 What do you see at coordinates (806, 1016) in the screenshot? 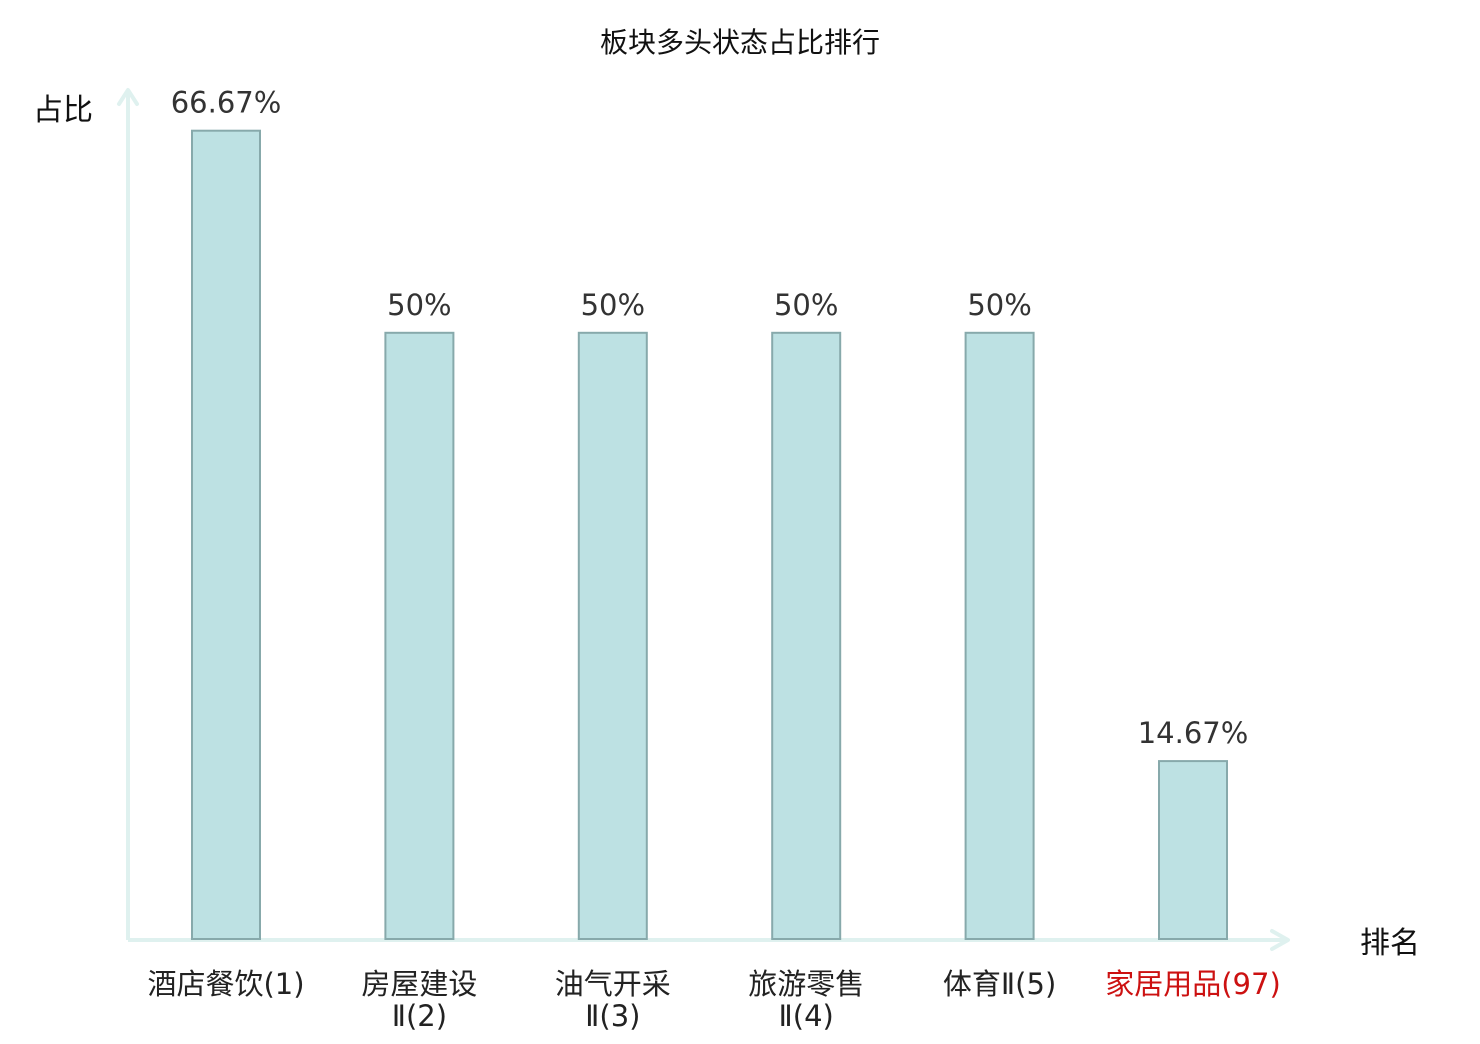
I see `category-tick-label: Ⅱ(4)` at bounding box center [806, 1016].